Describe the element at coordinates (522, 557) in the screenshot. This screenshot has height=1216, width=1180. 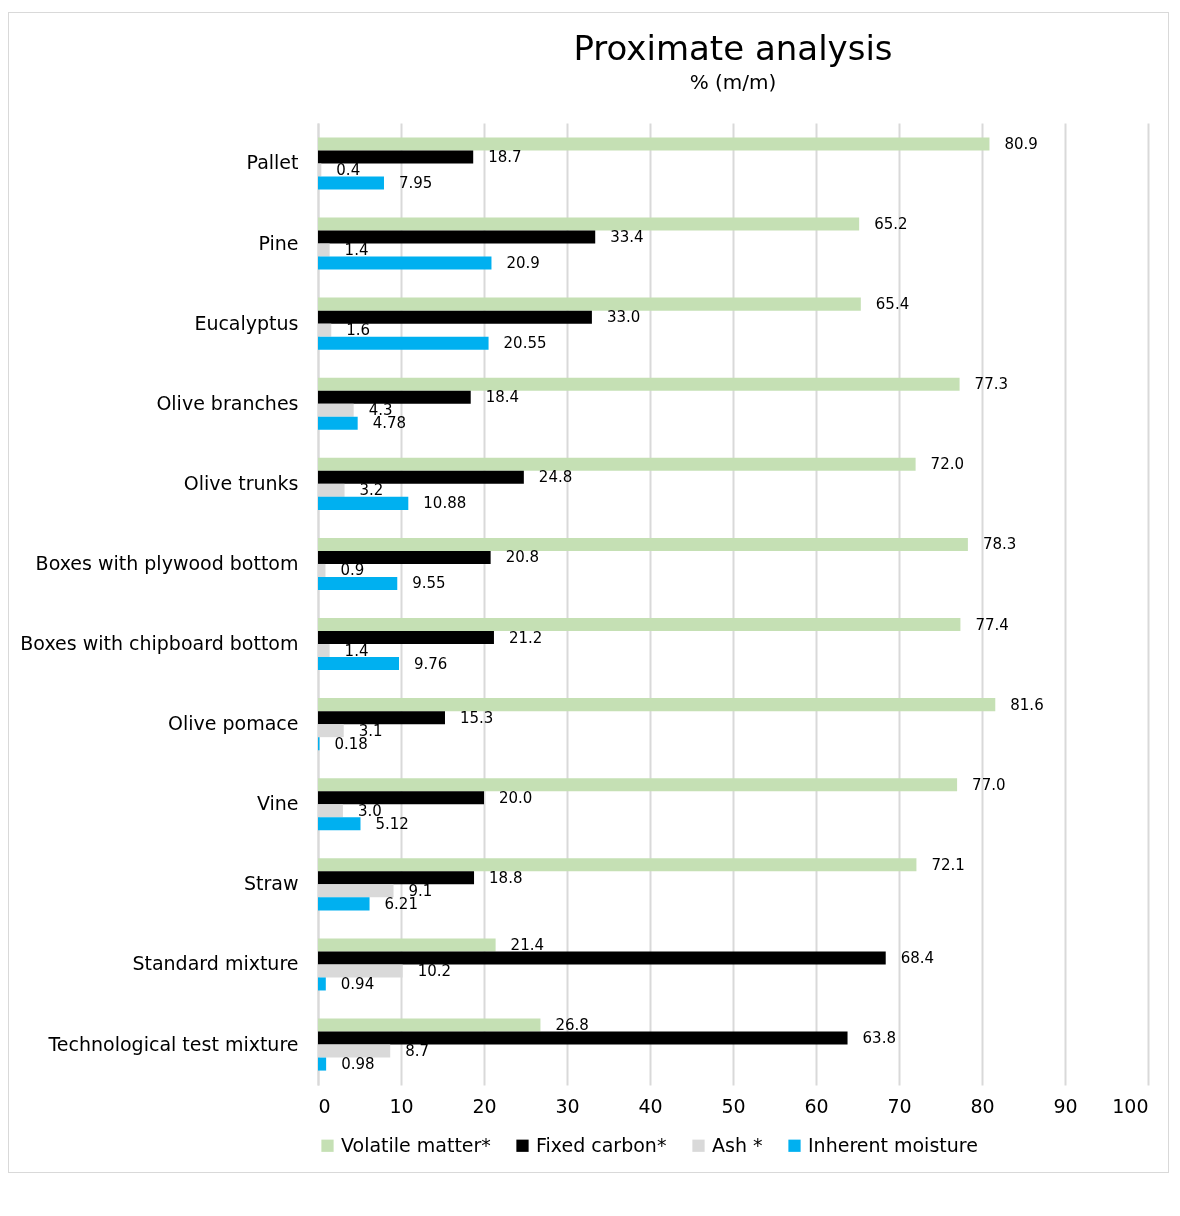
I see `data-label: 20.8` at that location.